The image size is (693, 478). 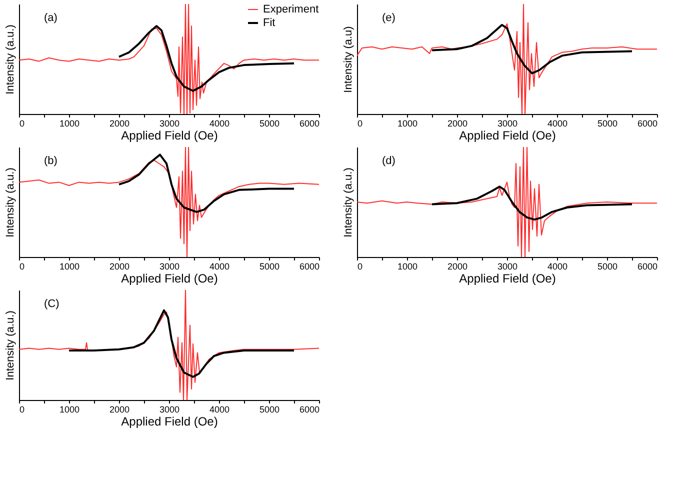 I want to click on y-axis-title: Intensity (a.u), so click(x=348, y=59).